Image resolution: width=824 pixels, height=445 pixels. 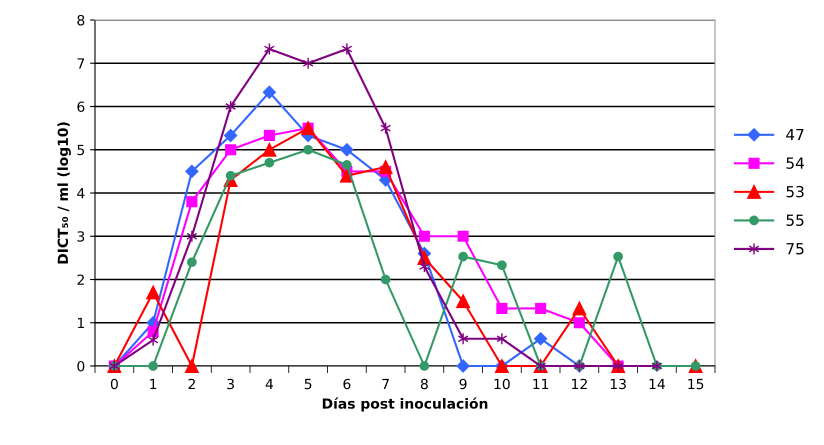 I want to click on x-axis-title: Días post inoculación, so click(x=405, y=404).